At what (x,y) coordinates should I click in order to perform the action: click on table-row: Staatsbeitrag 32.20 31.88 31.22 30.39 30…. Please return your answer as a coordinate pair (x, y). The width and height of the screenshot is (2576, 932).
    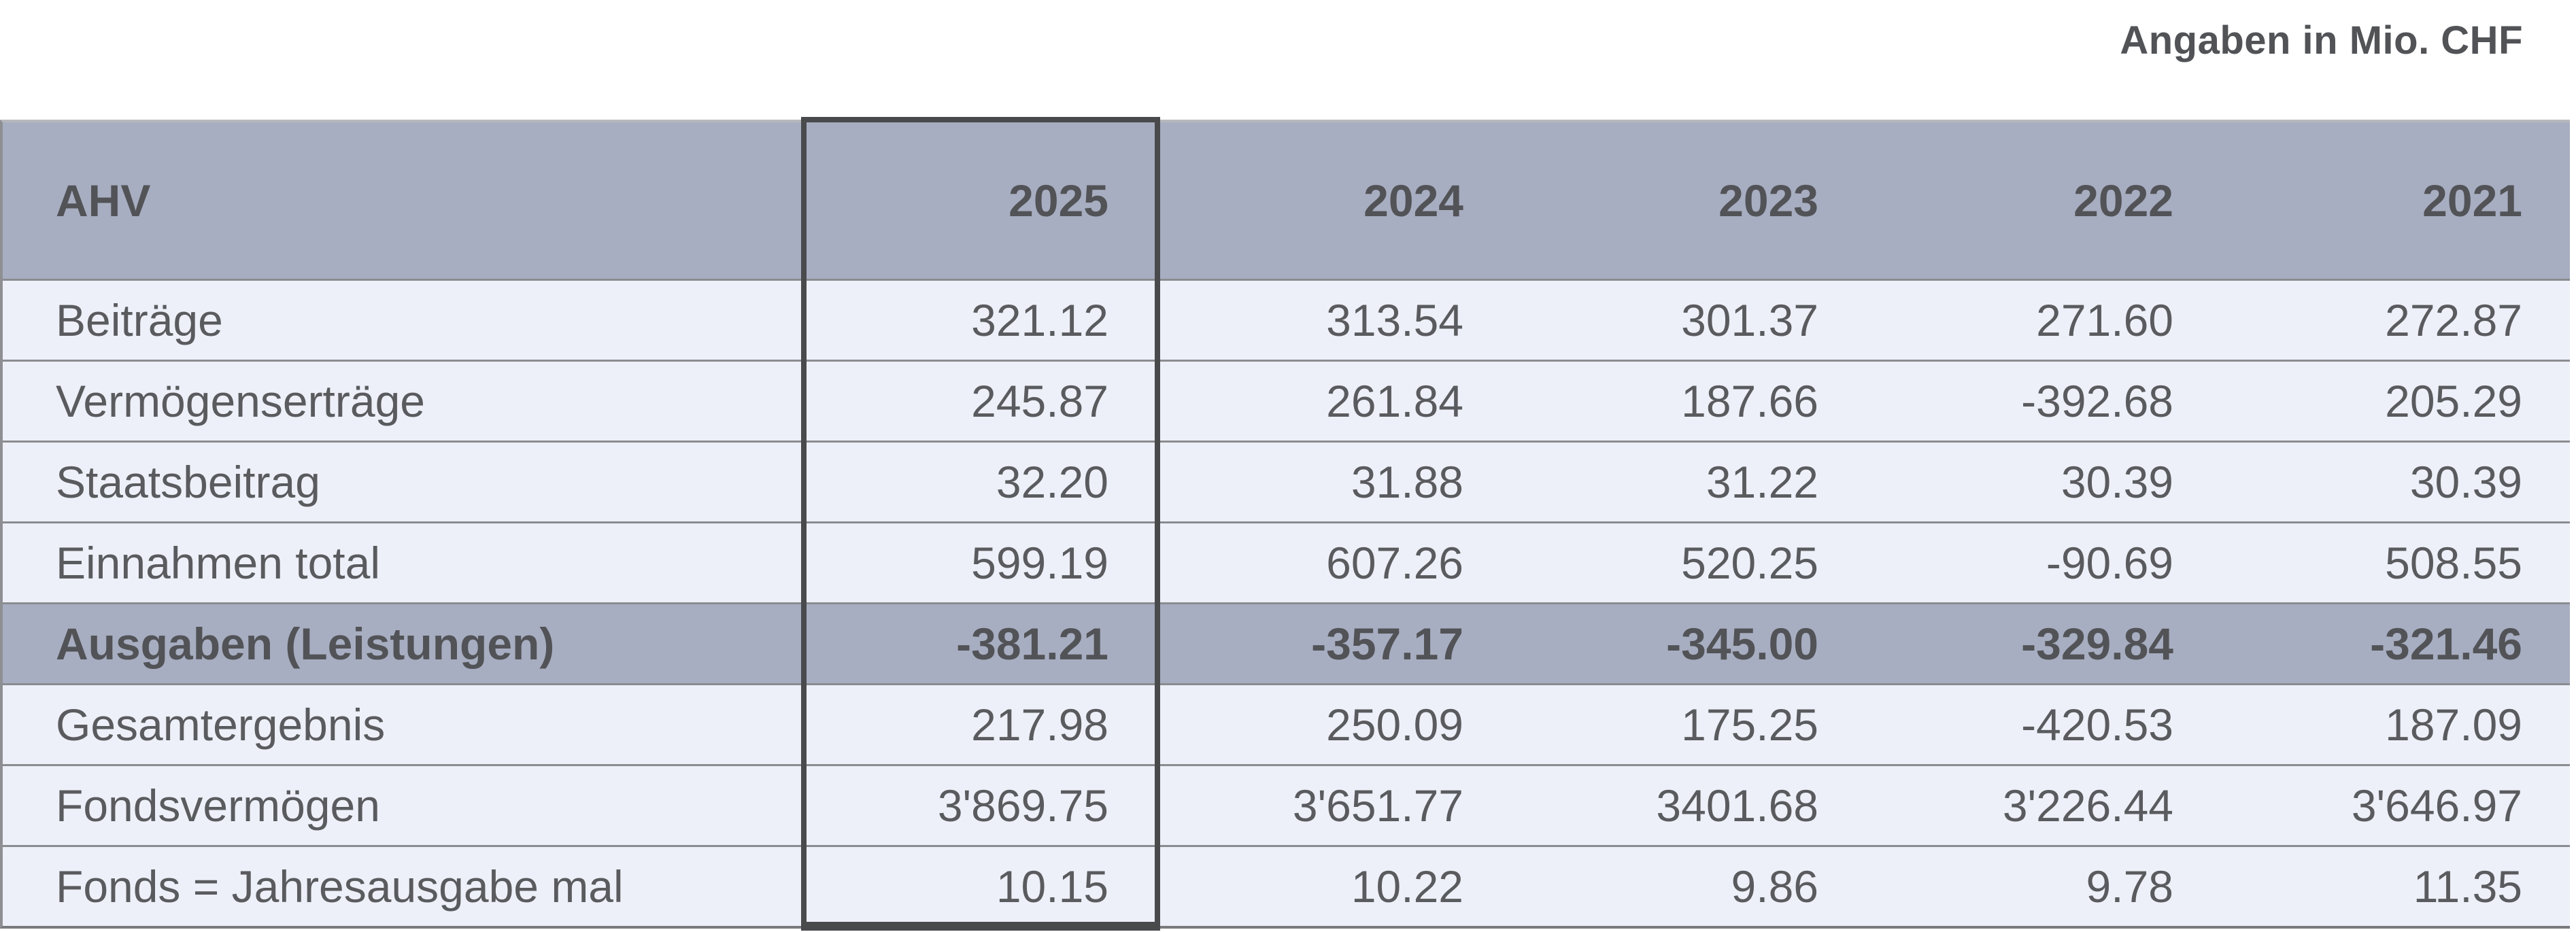
    Looking at the image, I should click on (1286, 481).